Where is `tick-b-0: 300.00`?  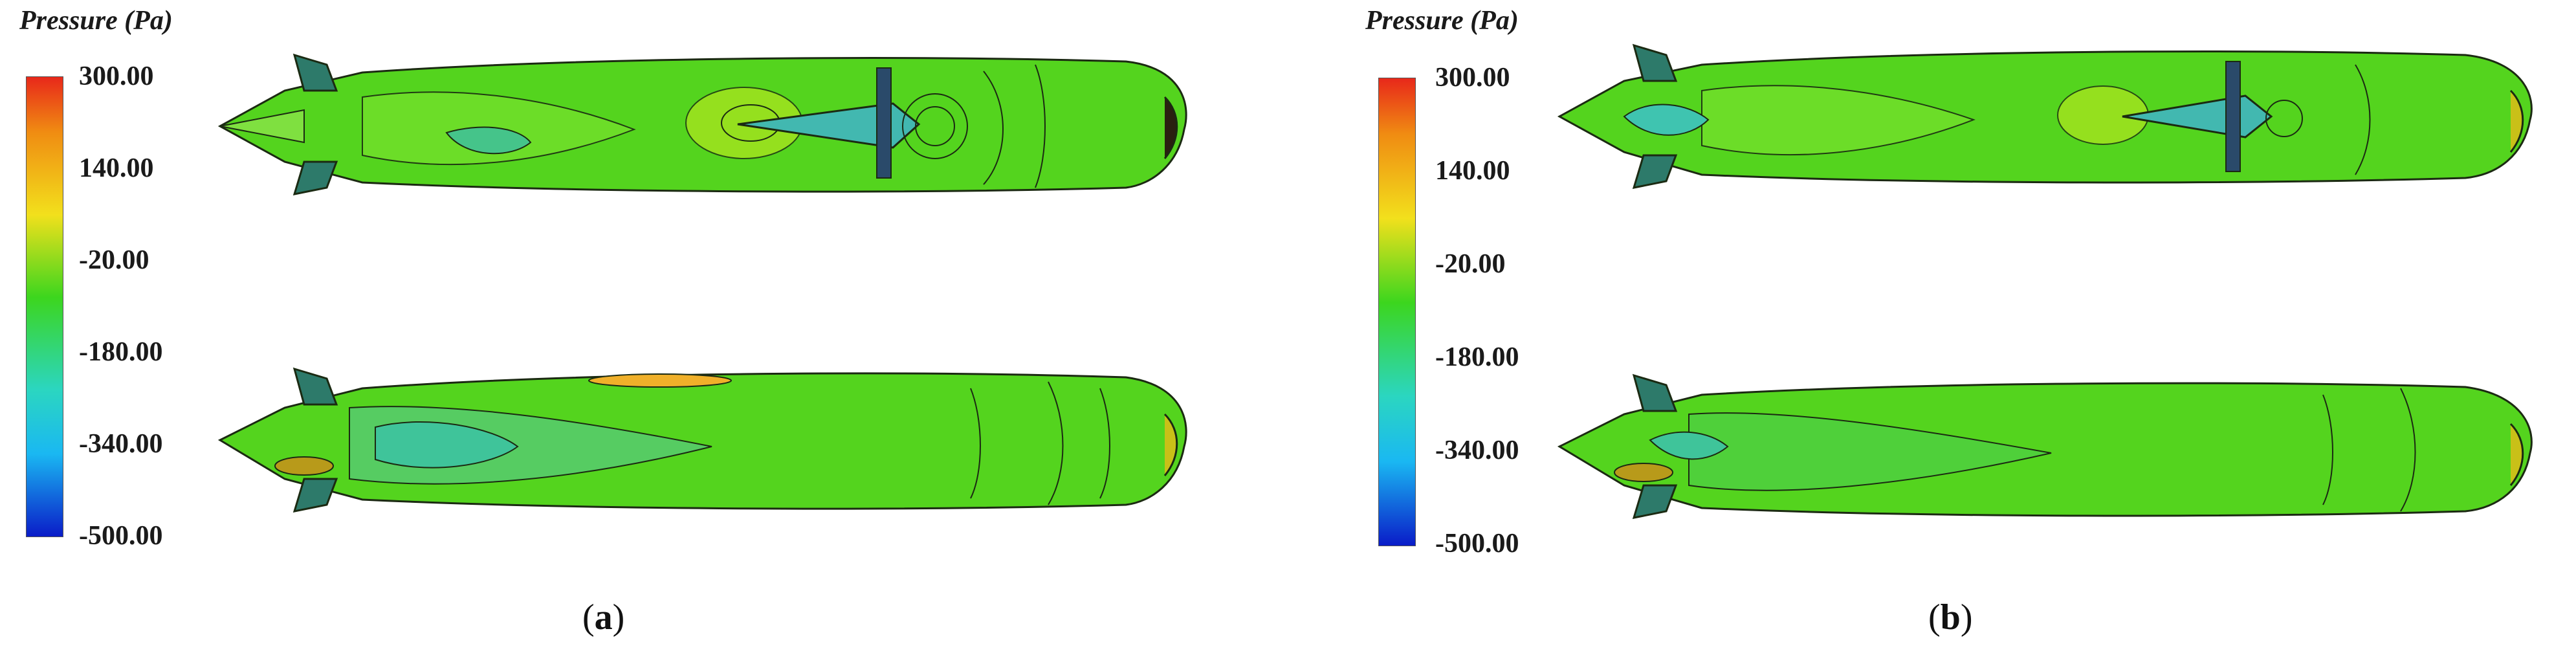
tick-b-0: 300.00 is located at coordinates (1472, 78).